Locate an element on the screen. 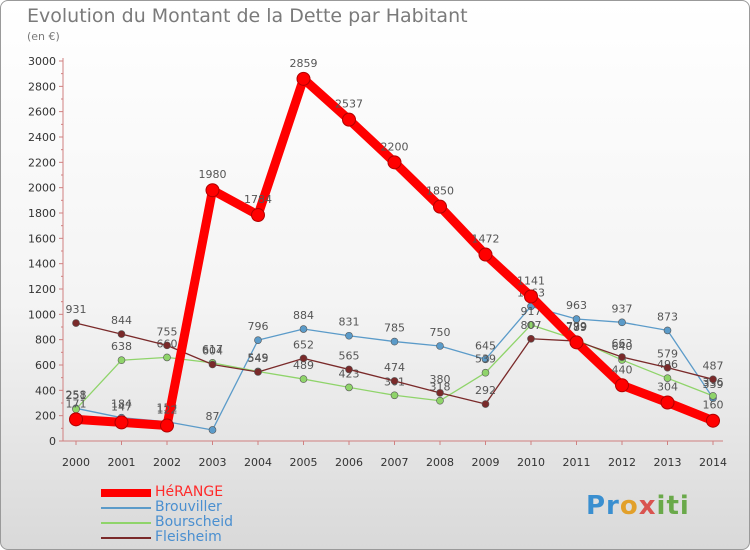 This screenshot has width=750, height=550. legend-label-herange: HéRANGE is located at coordinates (189, 492).